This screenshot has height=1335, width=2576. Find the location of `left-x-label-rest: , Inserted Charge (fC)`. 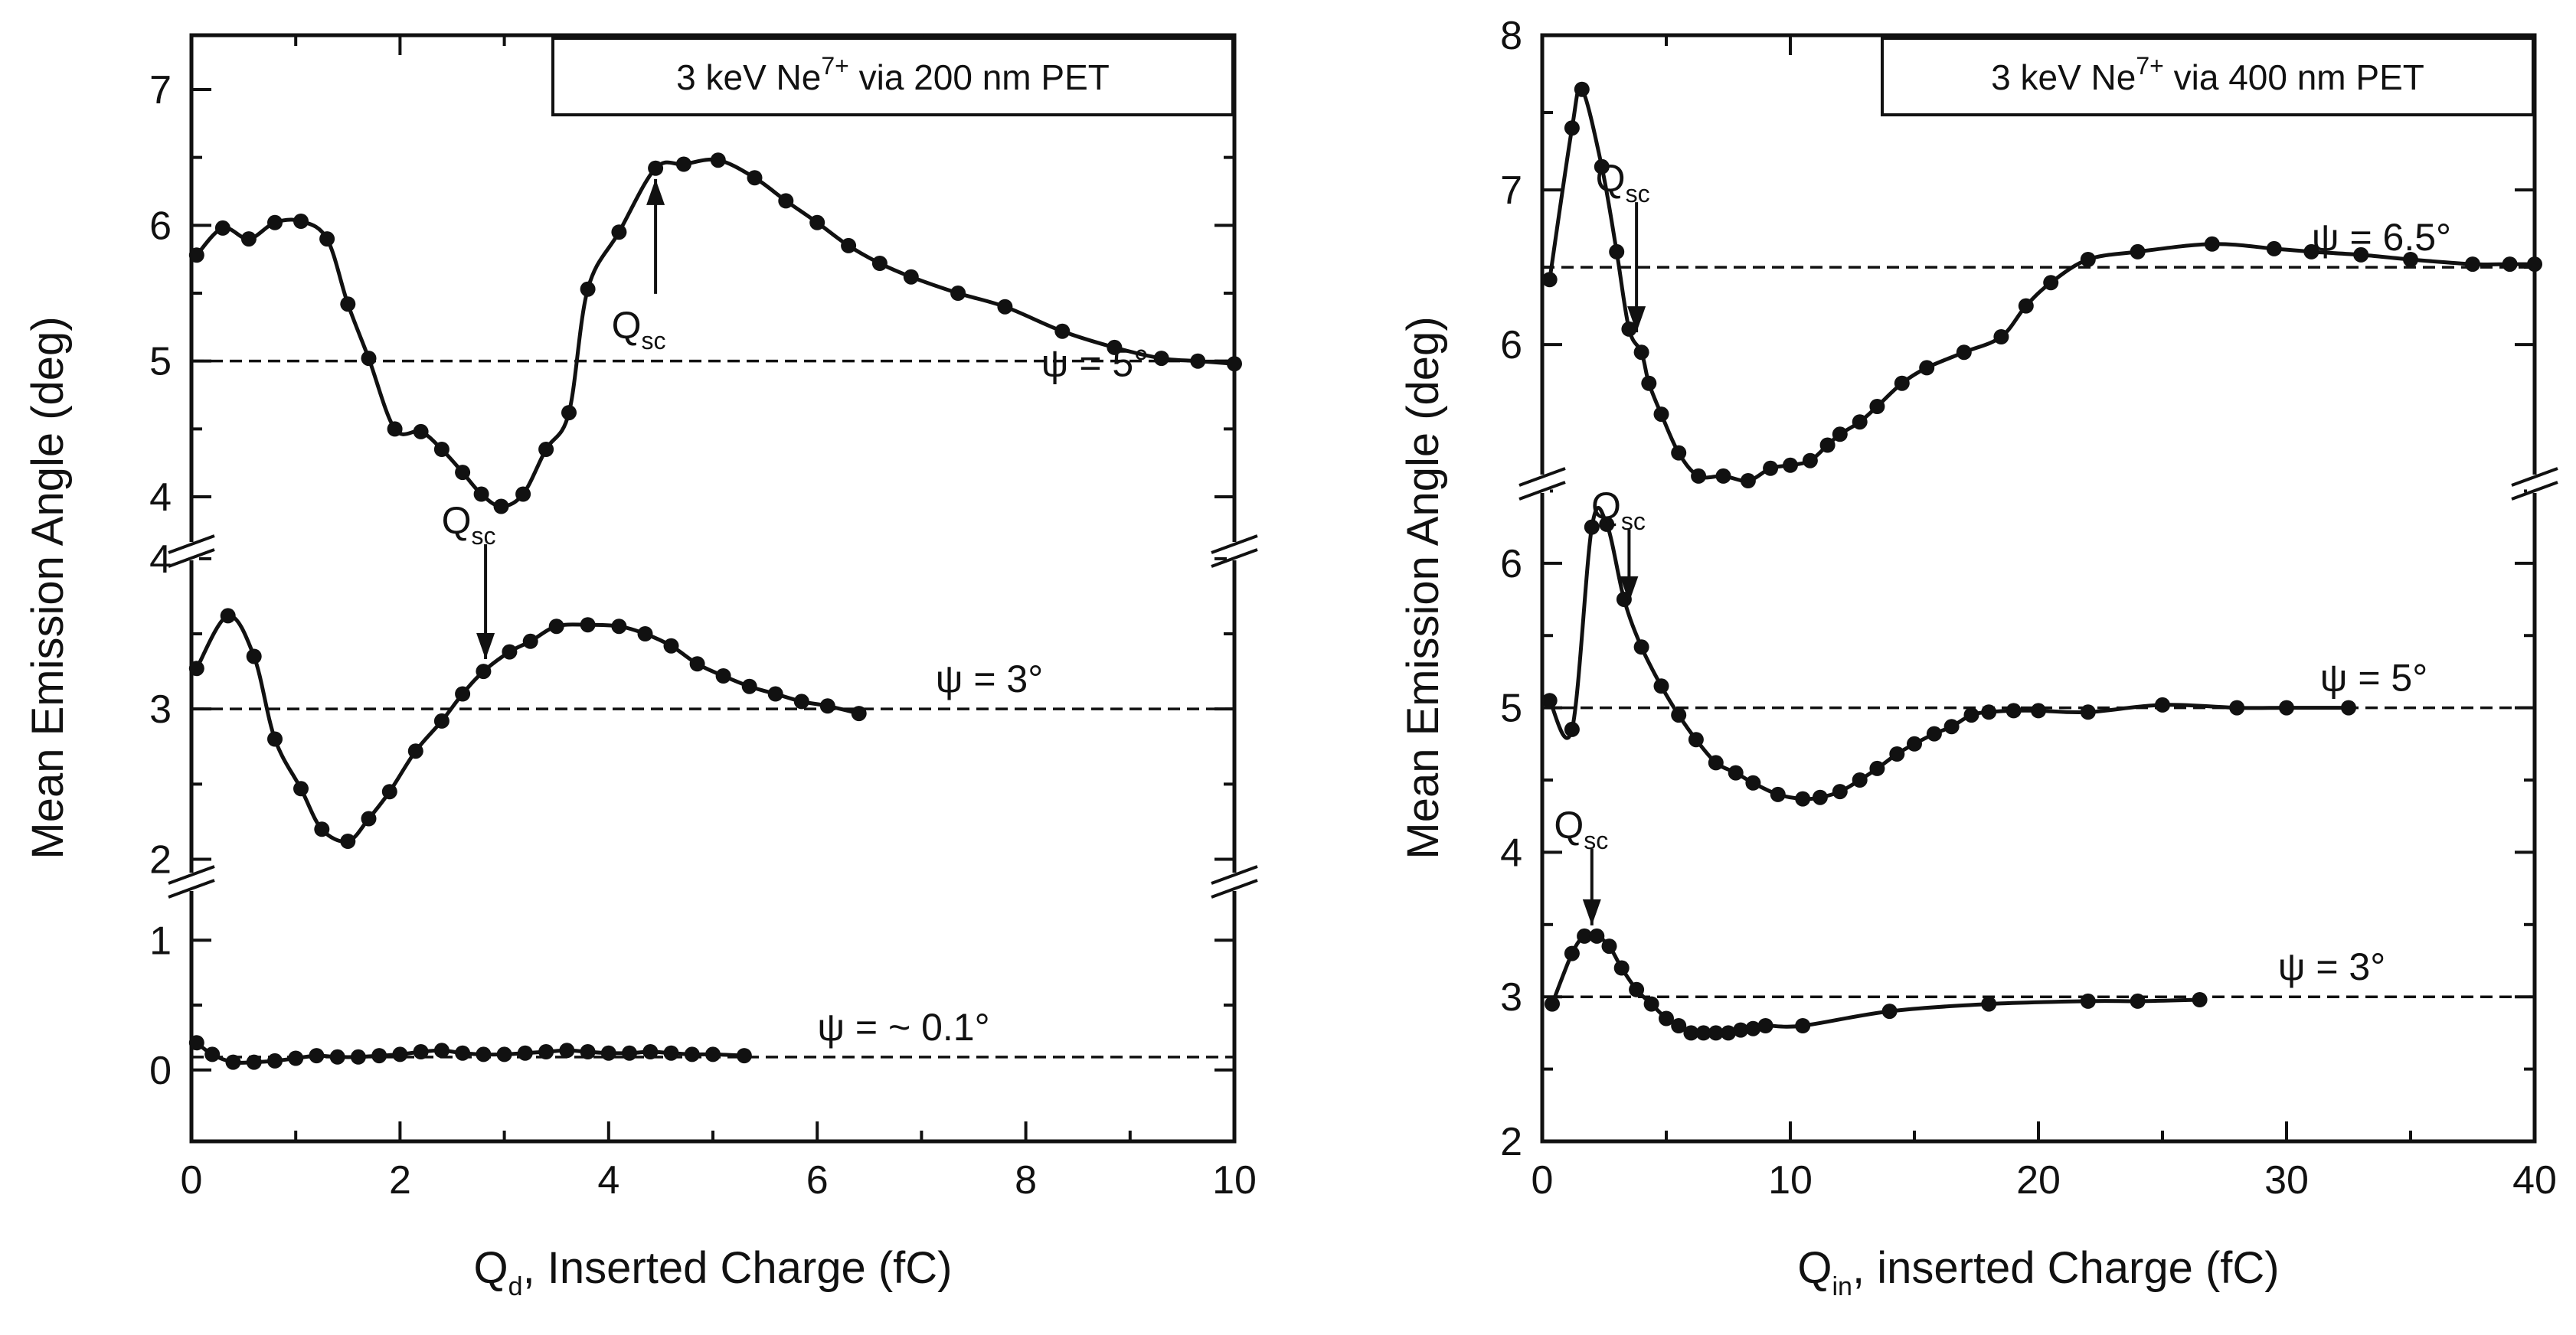

left-x-label-rest: , Inserted Charge (fC) is located at coordinates (738, 1268).